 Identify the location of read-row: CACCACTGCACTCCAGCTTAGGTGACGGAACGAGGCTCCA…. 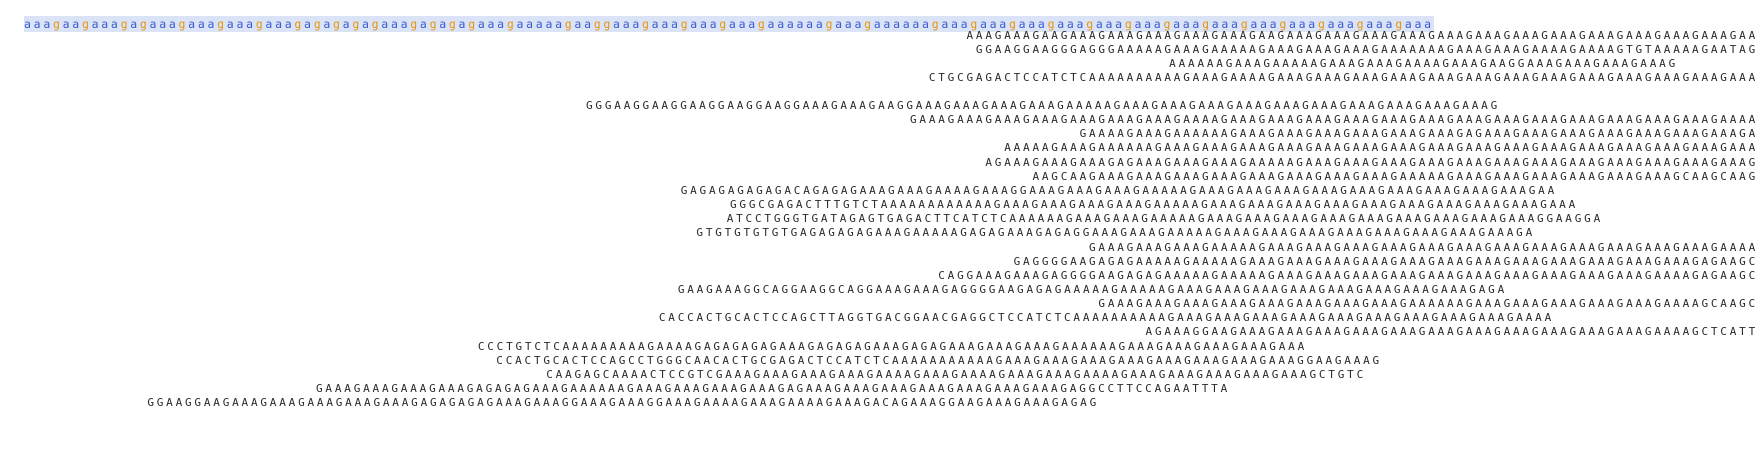
(1106, 317).